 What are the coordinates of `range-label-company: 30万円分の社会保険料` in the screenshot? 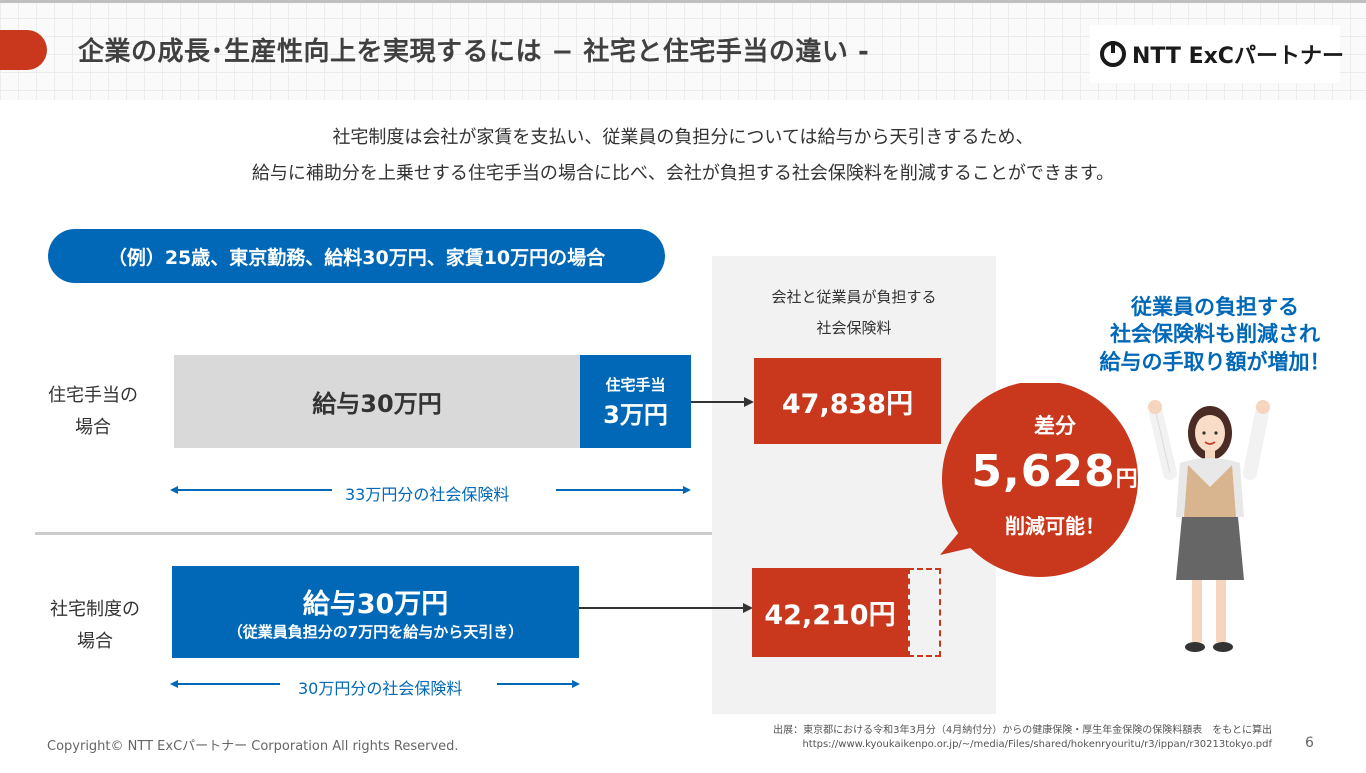 It's located at (380, 688).